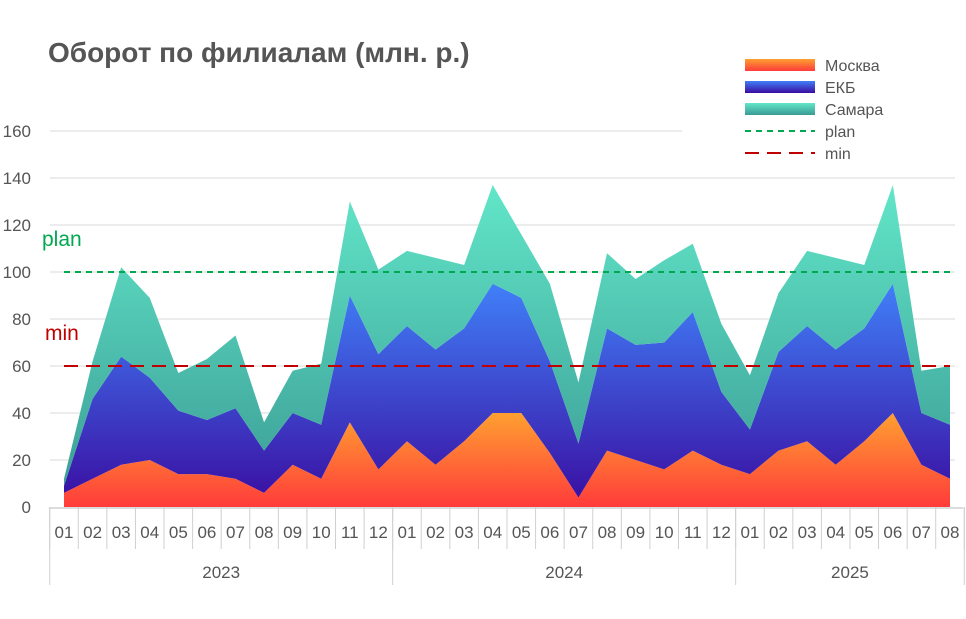 Image resolution: width=966 pixels, height=619 pixels. What do you see at coordinates (26, 507) in the screenshot?
I see `y-tick-label: 0` at bounding box center [26, 507].